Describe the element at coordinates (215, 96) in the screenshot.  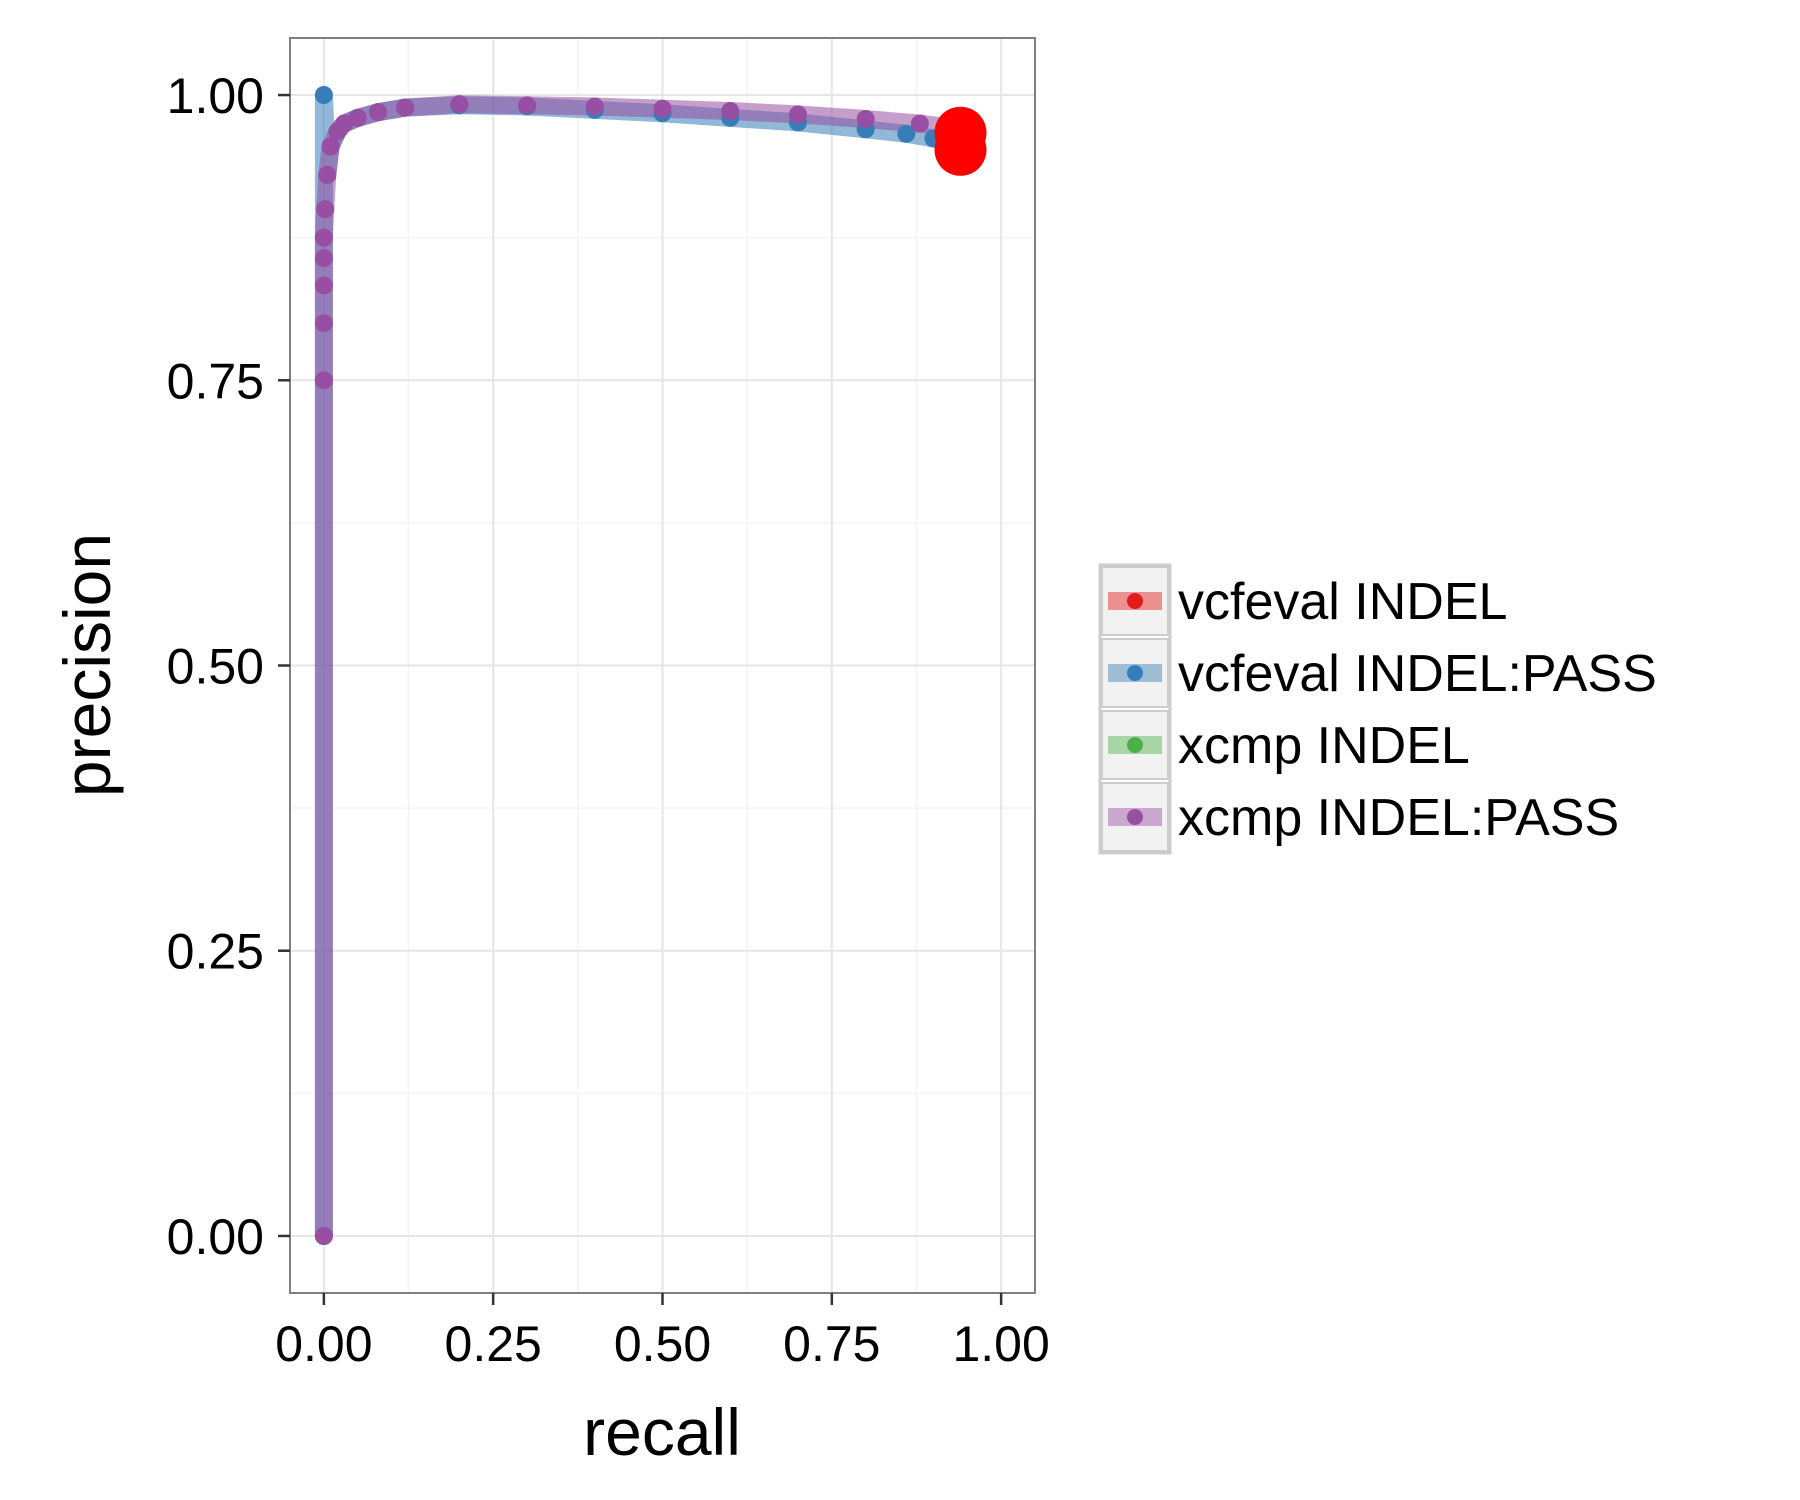
I see `y-tick-label: 1.00` at that location.